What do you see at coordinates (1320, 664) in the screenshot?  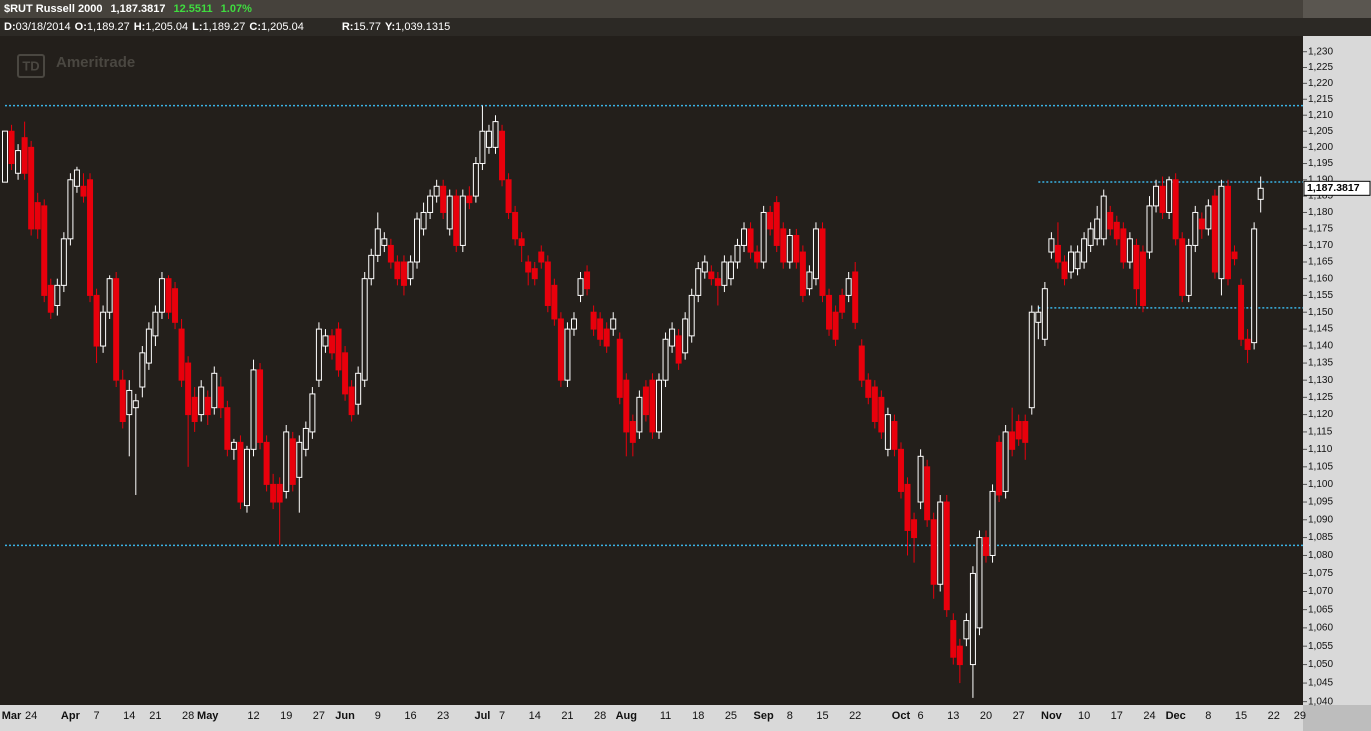 I see `y-tick-label: 1,050` at bounding box center [1320, 664].